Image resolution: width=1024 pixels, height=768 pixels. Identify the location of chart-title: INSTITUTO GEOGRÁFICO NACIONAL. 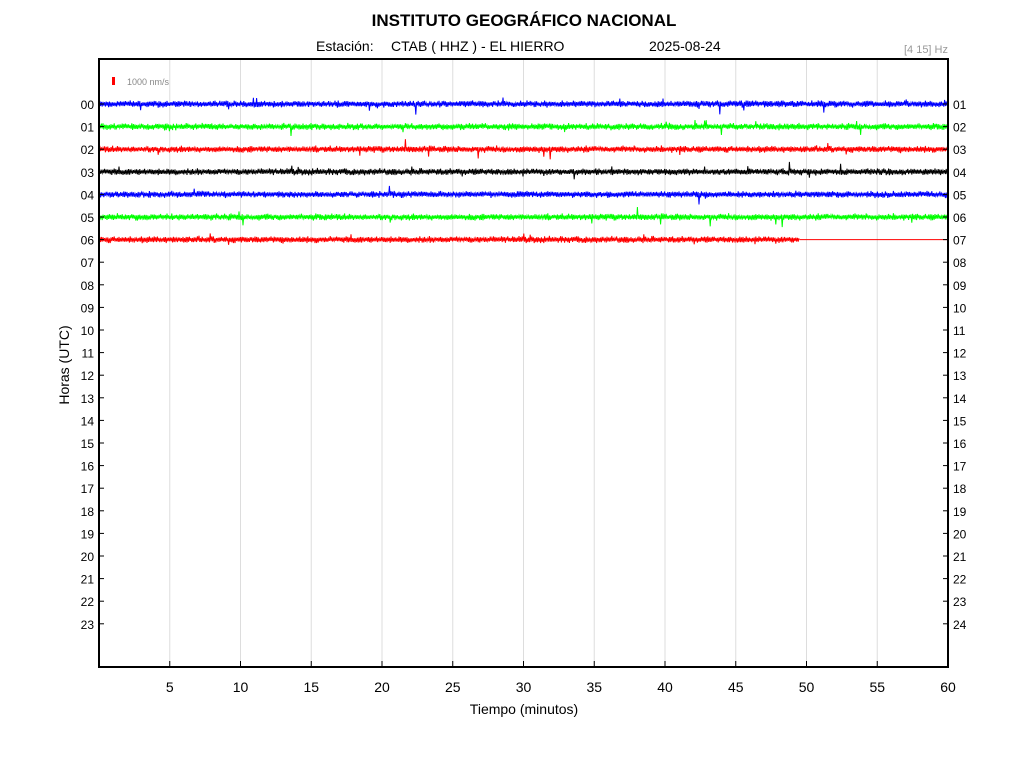
(524, 20).